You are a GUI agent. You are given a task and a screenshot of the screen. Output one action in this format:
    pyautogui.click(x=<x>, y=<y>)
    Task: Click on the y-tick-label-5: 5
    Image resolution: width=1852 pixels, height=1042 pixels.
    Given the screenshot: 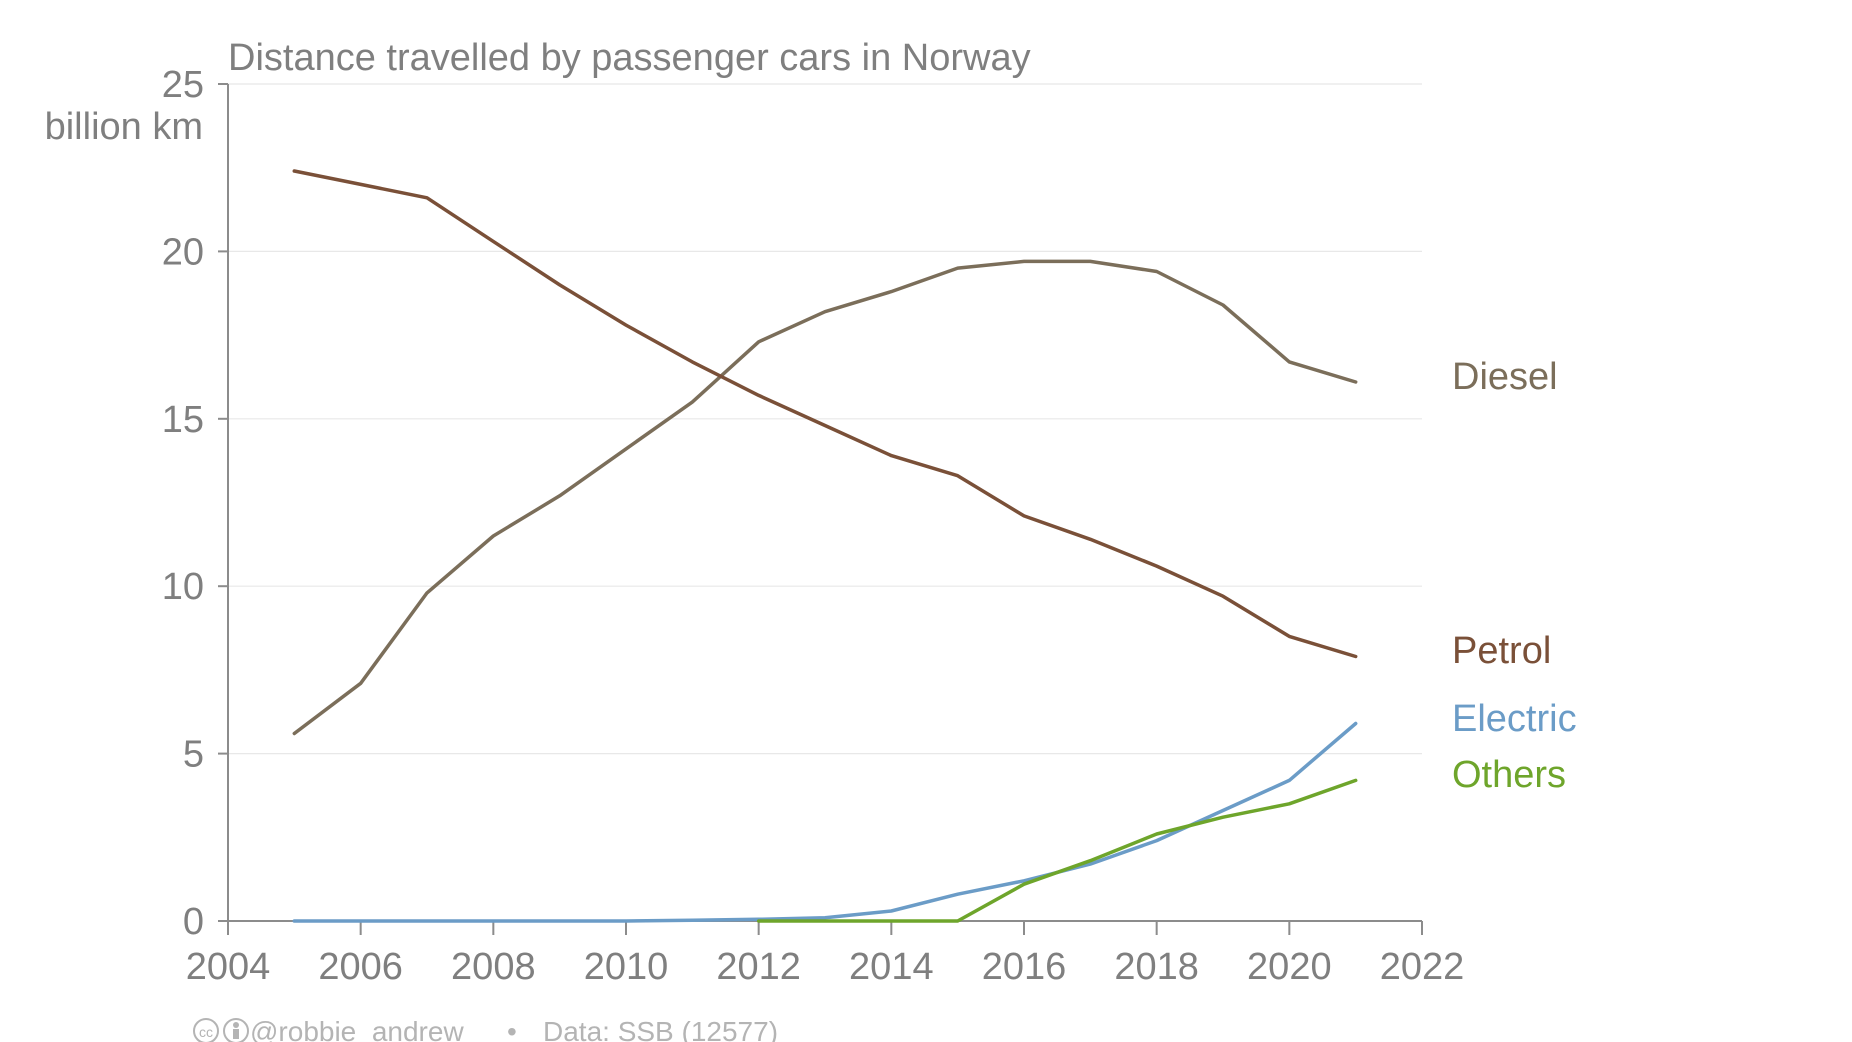 What is the action you would take?
    pyautogui.click(x=193, y=755)
    